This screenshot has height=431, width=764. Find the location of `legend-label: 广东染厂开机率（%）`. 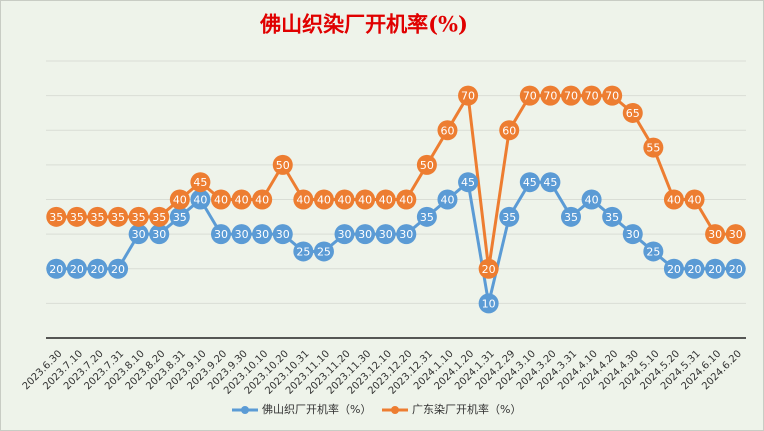

legend-label: 广东染厂开机率（%） is located at coordinates (466, 409).